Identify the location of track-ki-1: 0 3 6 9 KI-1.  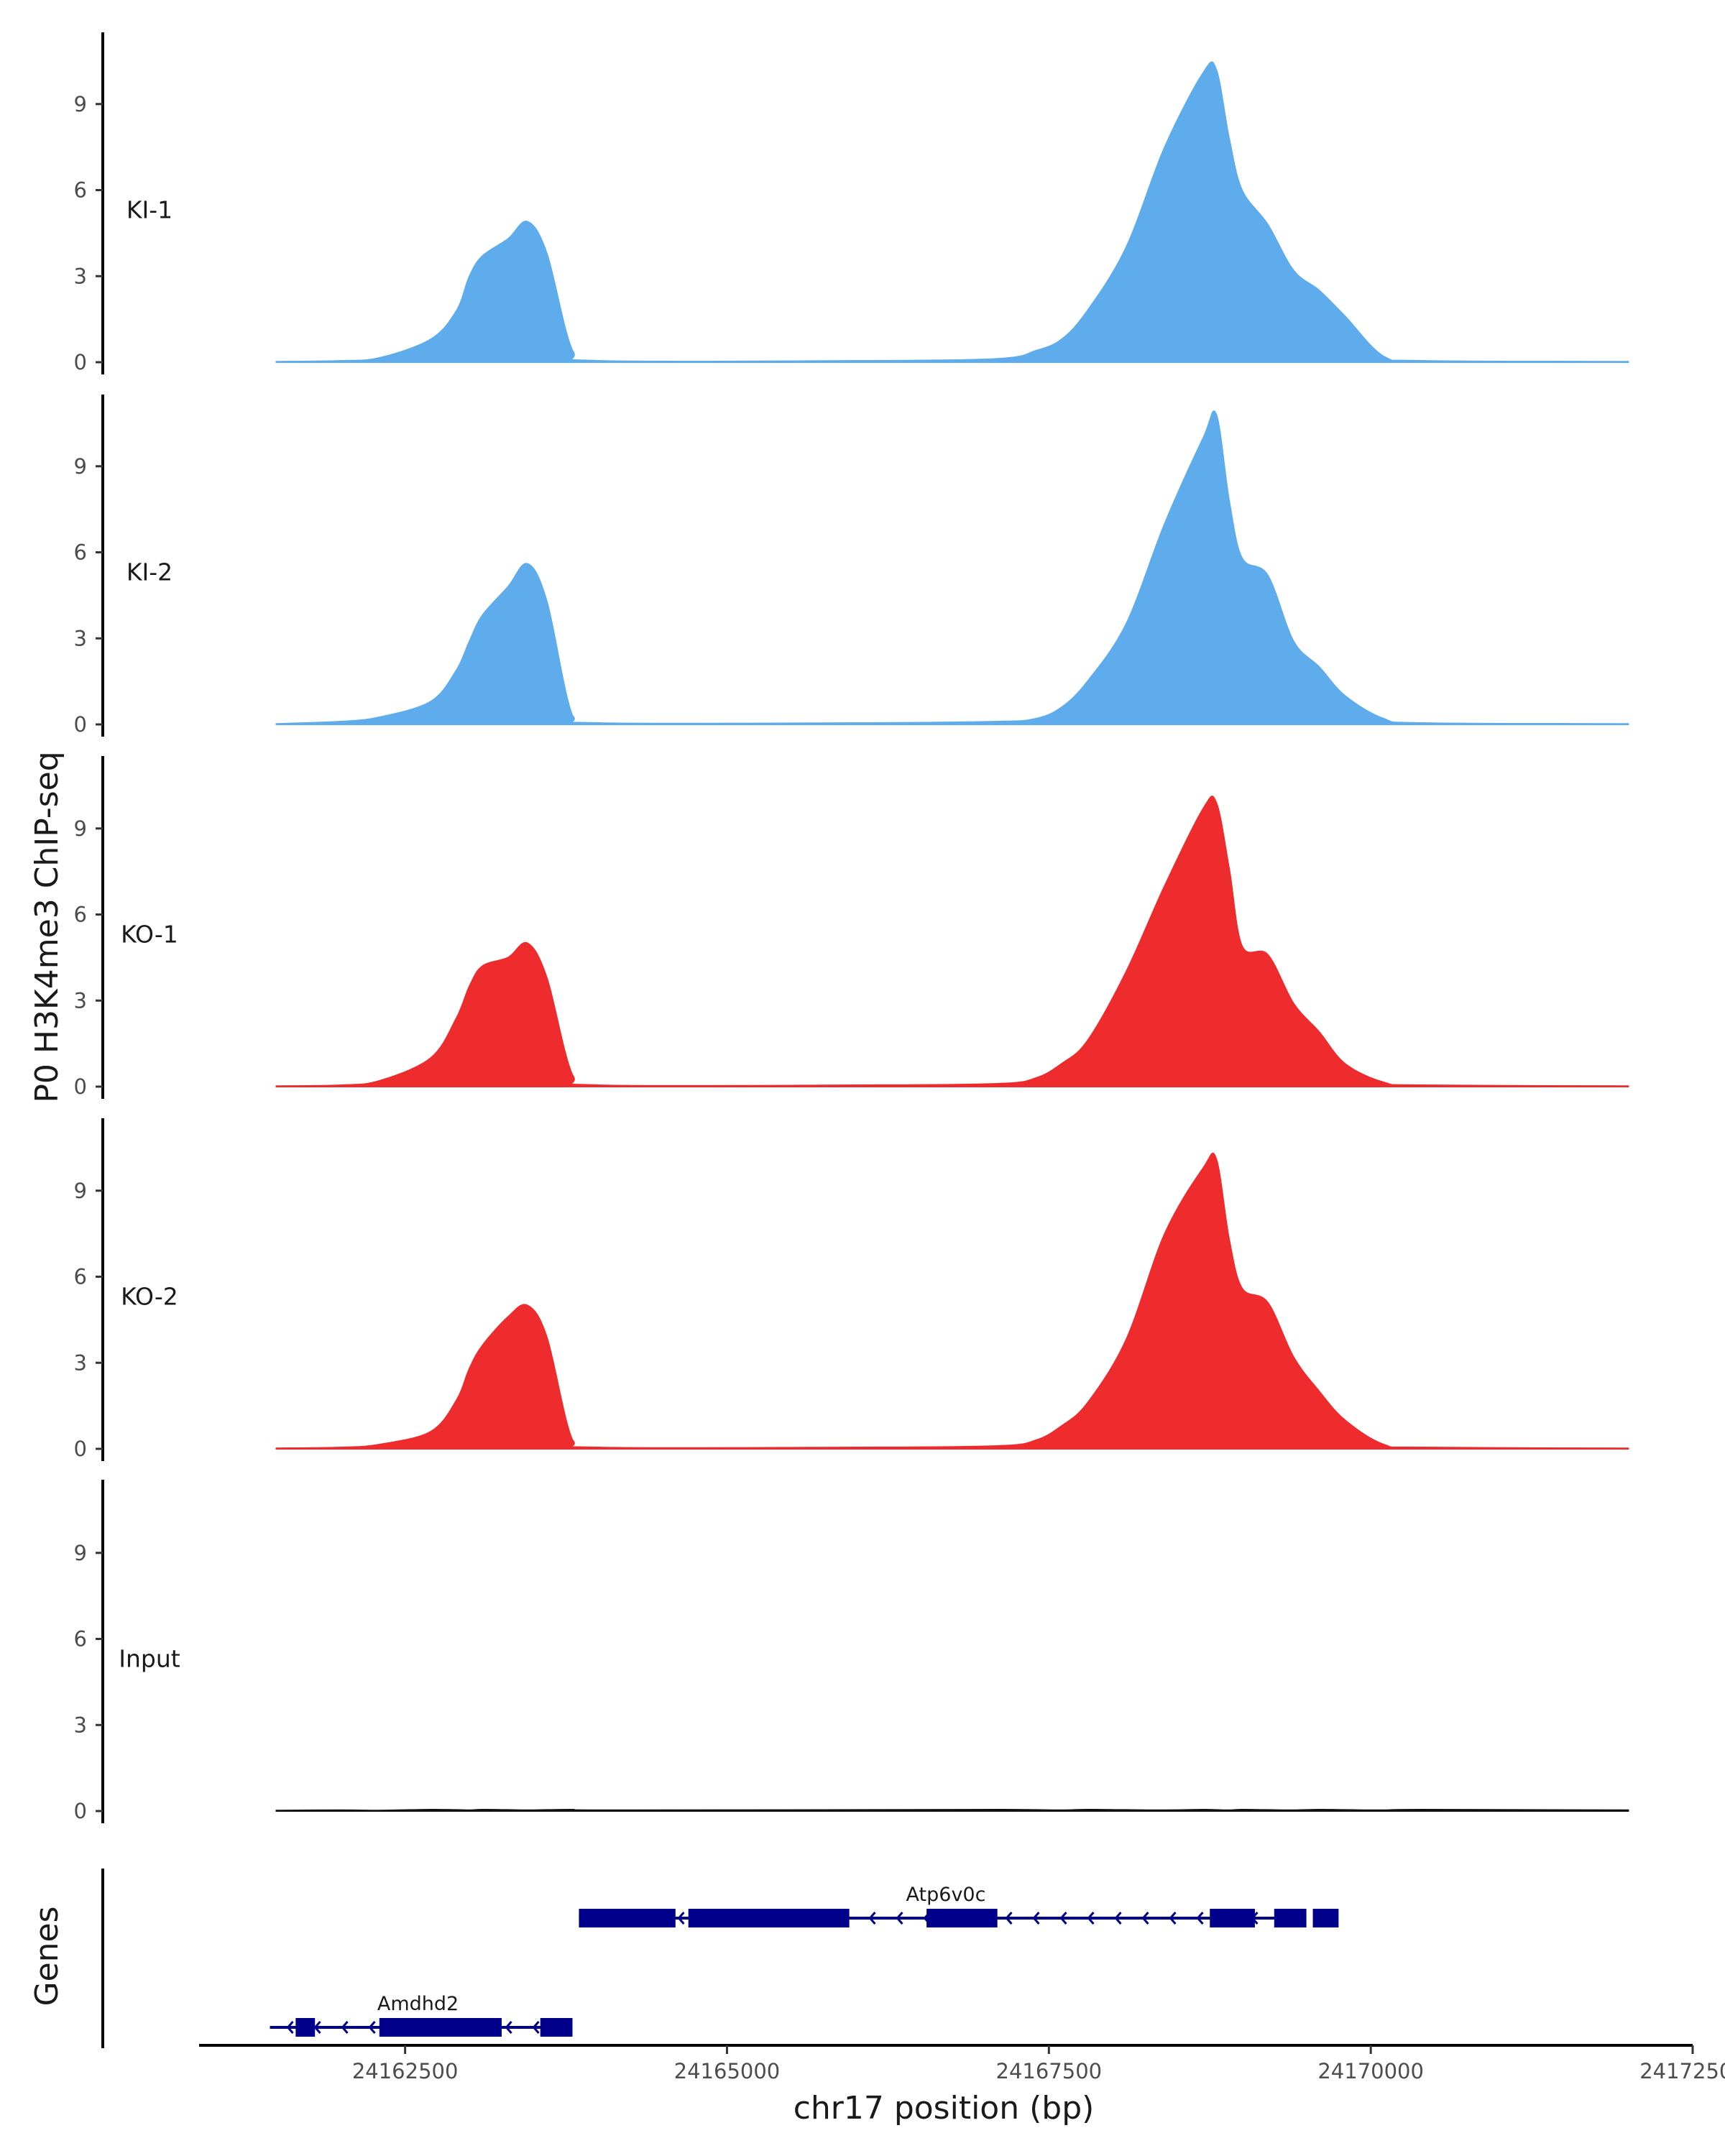
(851, 203).